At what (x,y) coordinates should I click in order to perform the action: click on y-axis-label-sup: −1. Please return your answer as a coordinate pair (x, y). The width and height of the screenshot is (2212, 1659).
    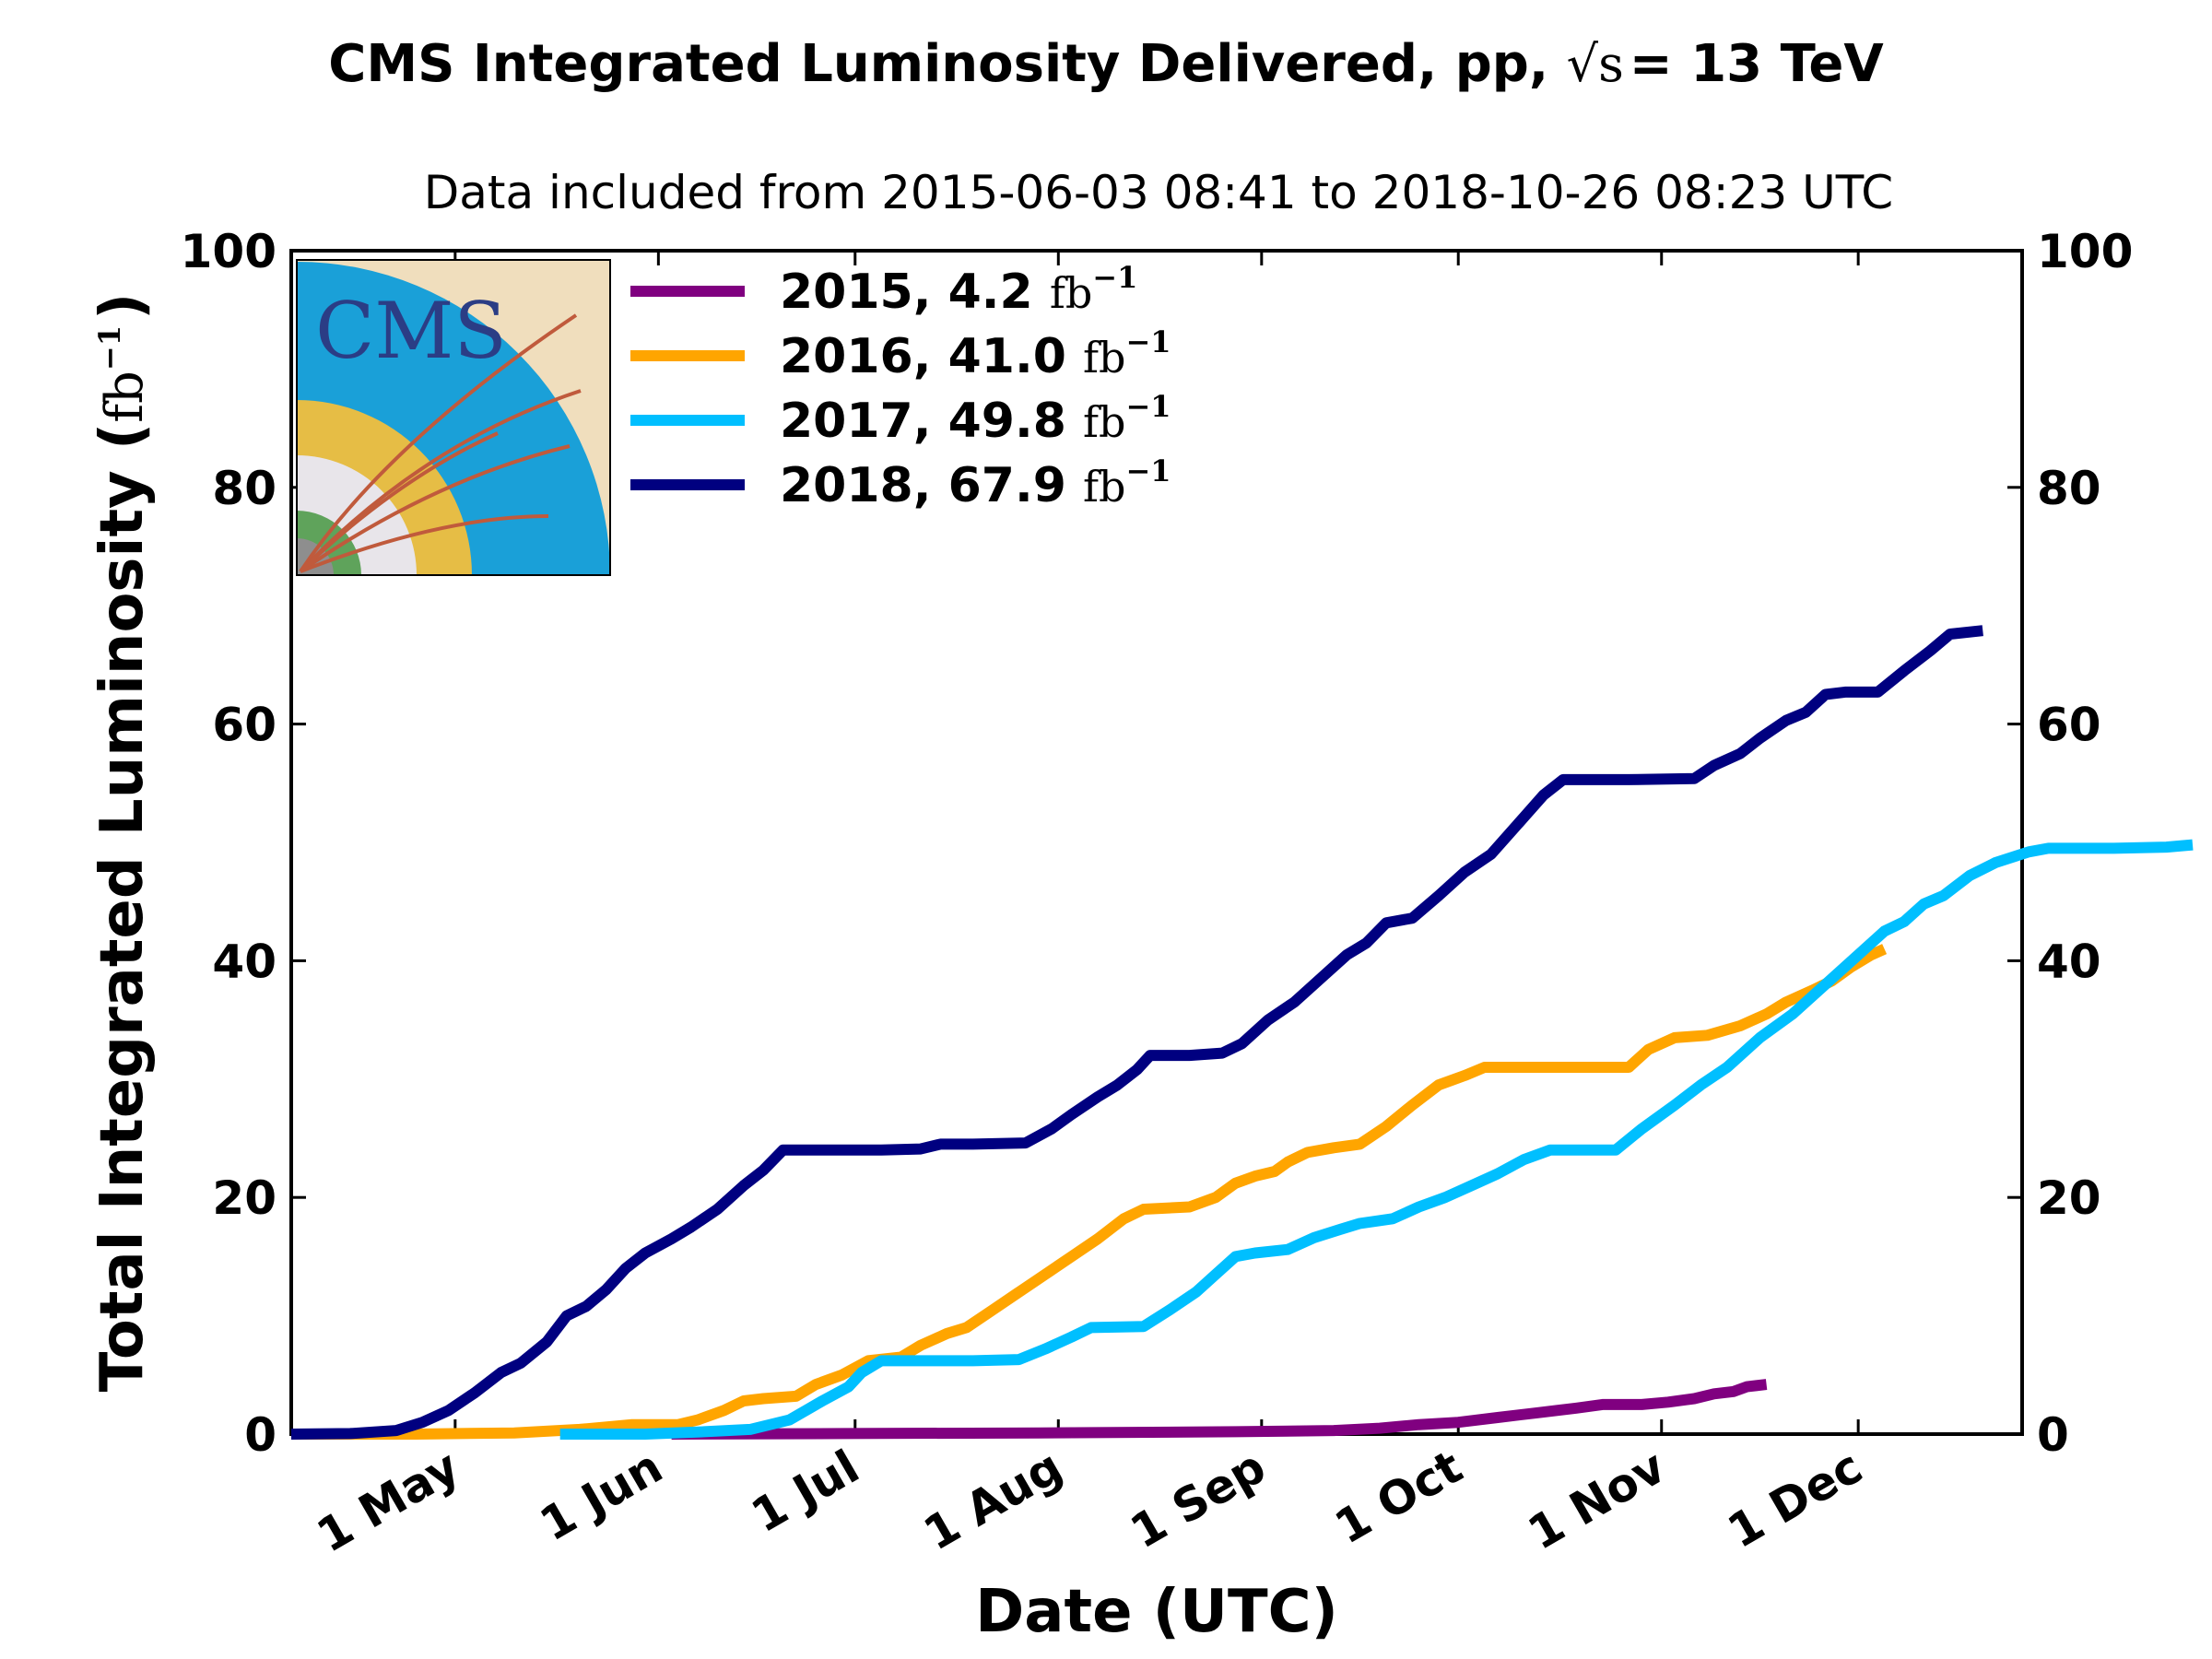
    Looking at the image, I should click on (109, 348).